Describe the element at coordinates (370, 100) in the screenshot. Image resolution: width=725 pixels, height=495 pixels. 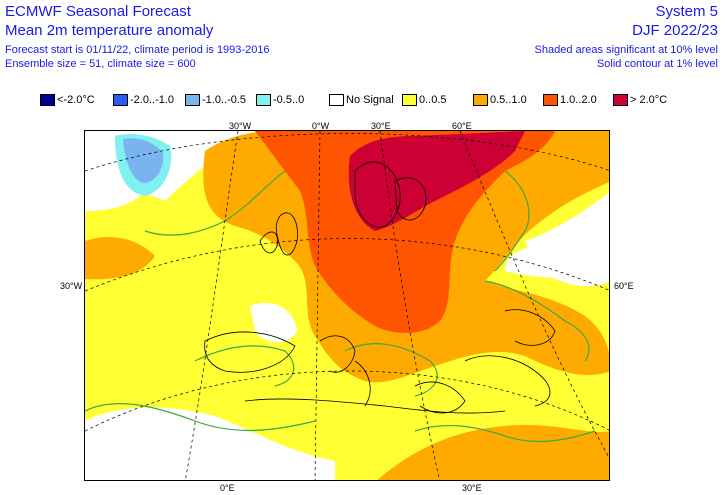
I see `legend-label: No Signal` at that location.